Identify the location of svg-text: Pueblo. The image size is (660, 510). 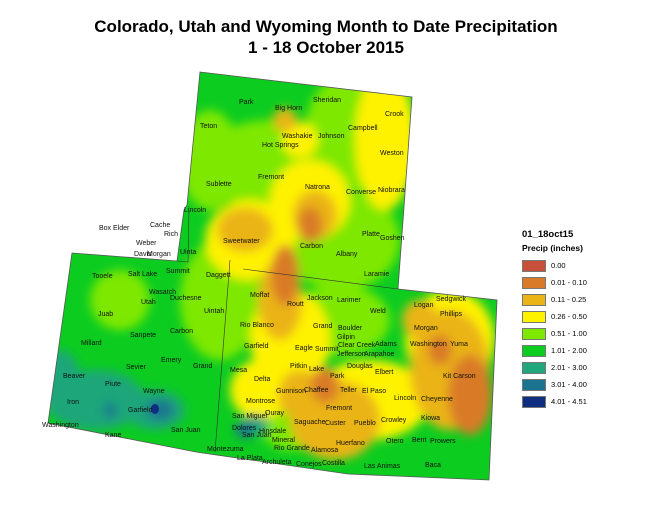
(365, 423).